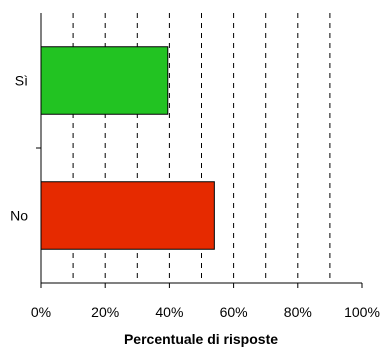  Describe the element at coordinates (21, 81) in the screenshot. I see `y-tick-label: Sì` at that location.